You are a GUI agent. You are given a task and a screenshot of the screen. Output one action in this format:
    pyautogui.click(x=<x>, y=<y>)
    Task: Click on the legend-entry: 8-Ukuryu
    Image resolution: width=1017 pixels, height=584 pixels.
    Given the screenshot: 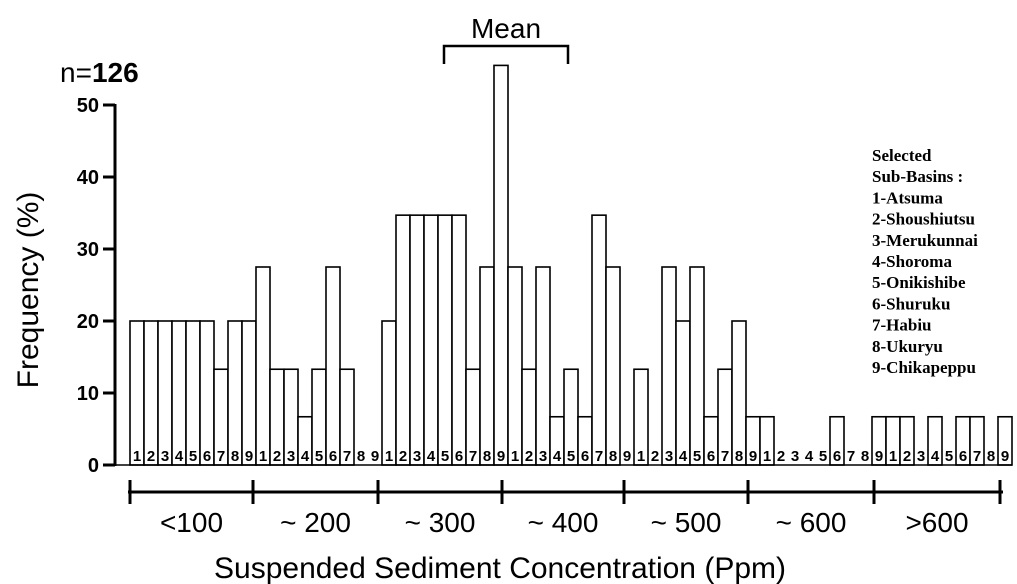 What is the action you would take?
    pyautogui.click(x=907, y=346)
    